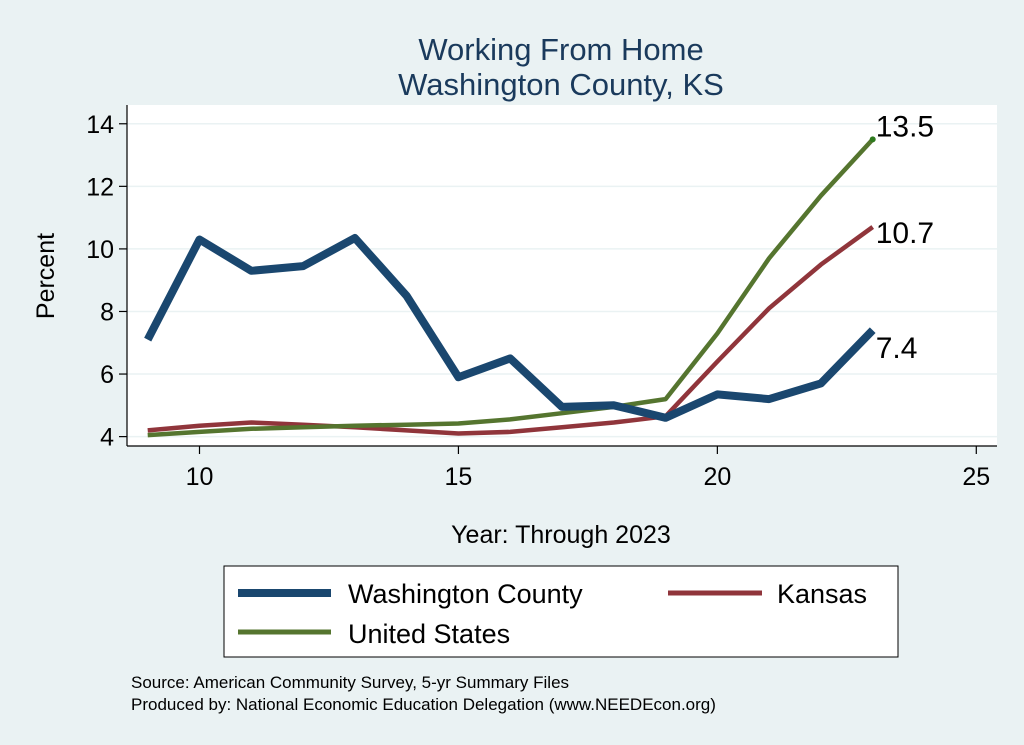  I want to click on end-marker-united-states, so click(872, 139).